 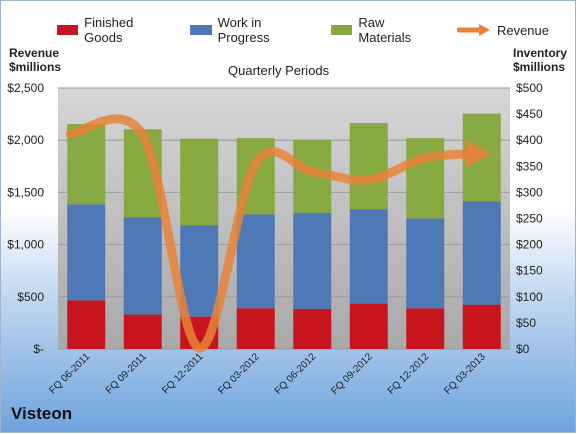 I want to click on legend-label: Finished Goods, so click(x=109, y=30).